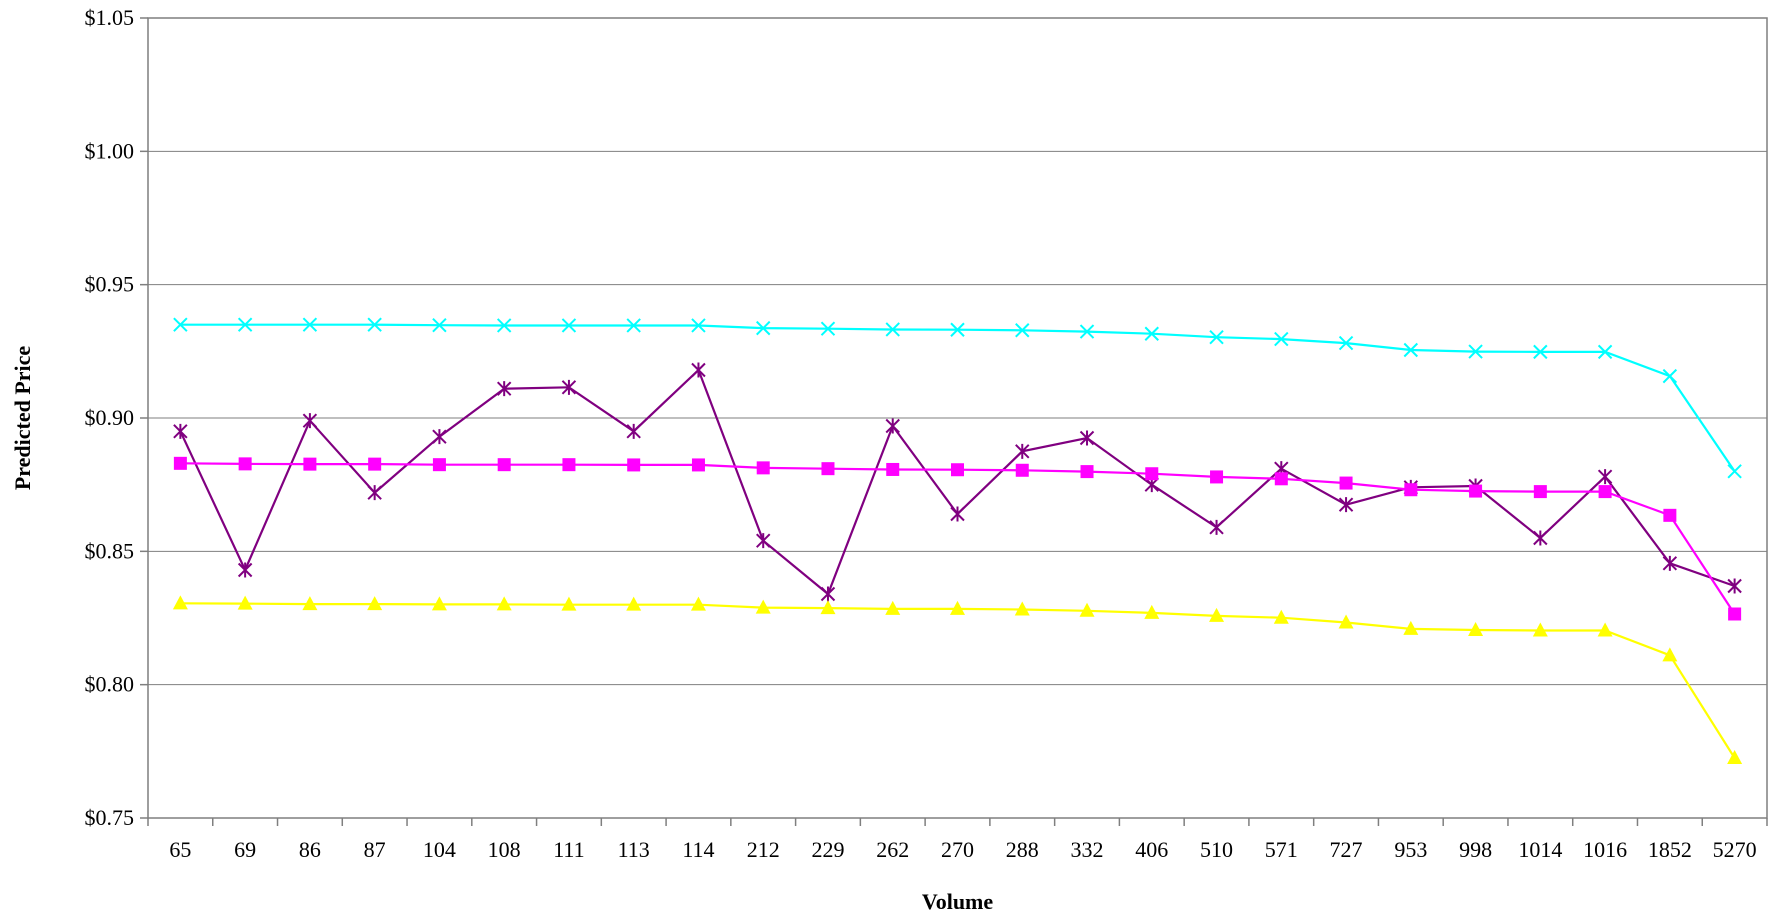 This screenshot has height=915, width=1776. What do you see at coordinates (1087, 849) in the screenshot?
I see `x-tick-label: 332` at bounding box center [1087, 849].